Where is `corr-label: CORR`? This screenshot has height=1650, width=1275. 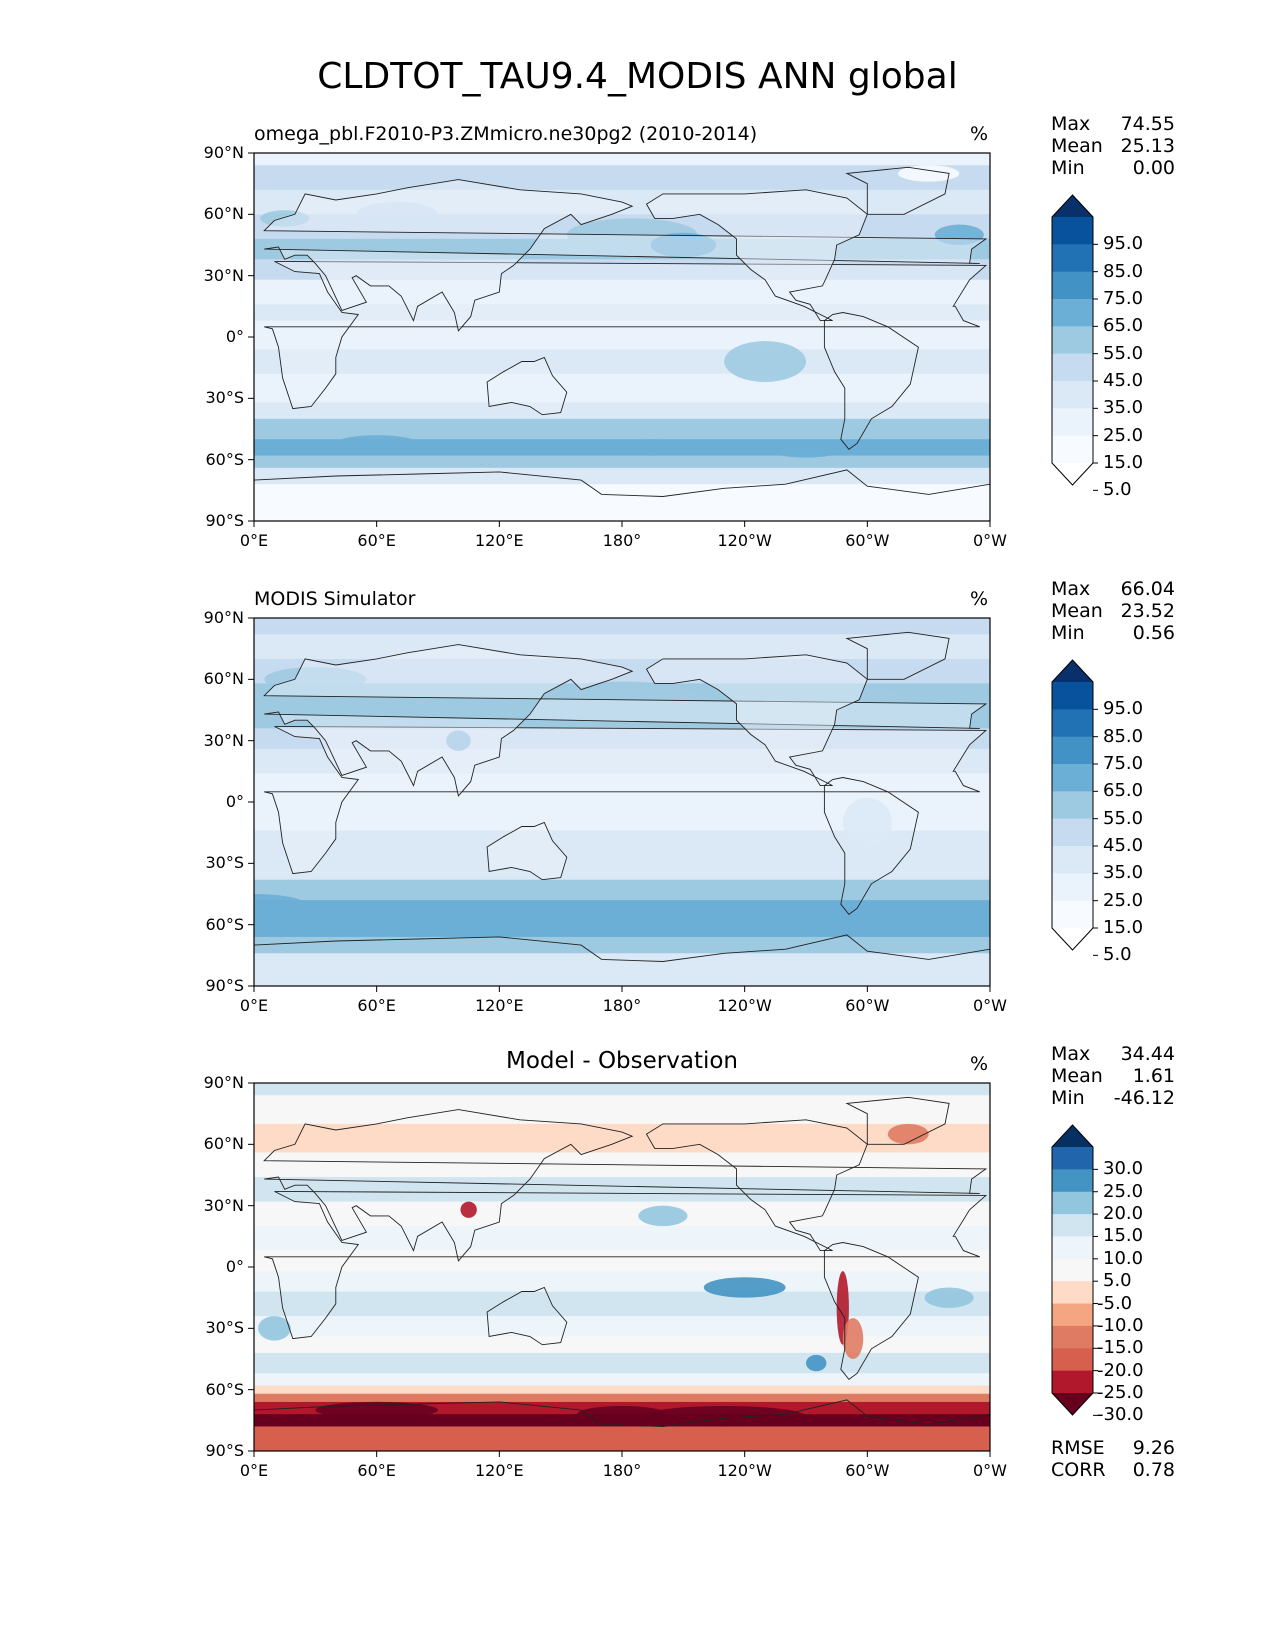
corr-label: CORR is located at coordinates (1078, 1470).